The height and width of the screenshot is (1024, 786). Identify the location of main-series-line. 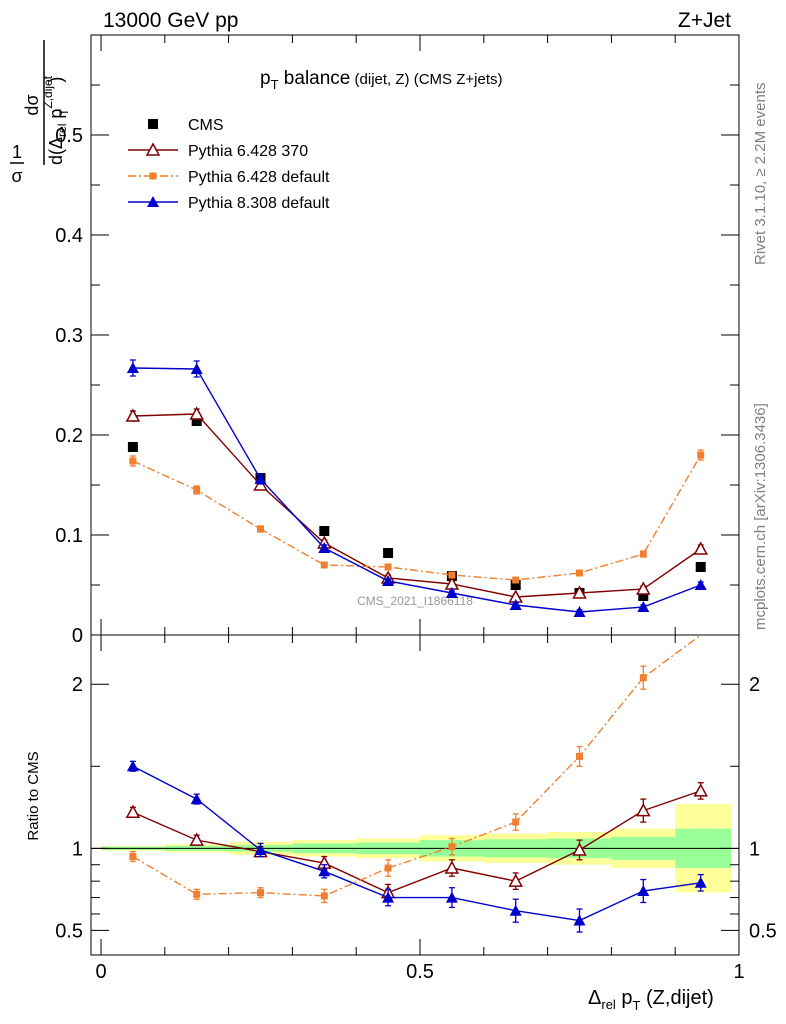
(417, 517).